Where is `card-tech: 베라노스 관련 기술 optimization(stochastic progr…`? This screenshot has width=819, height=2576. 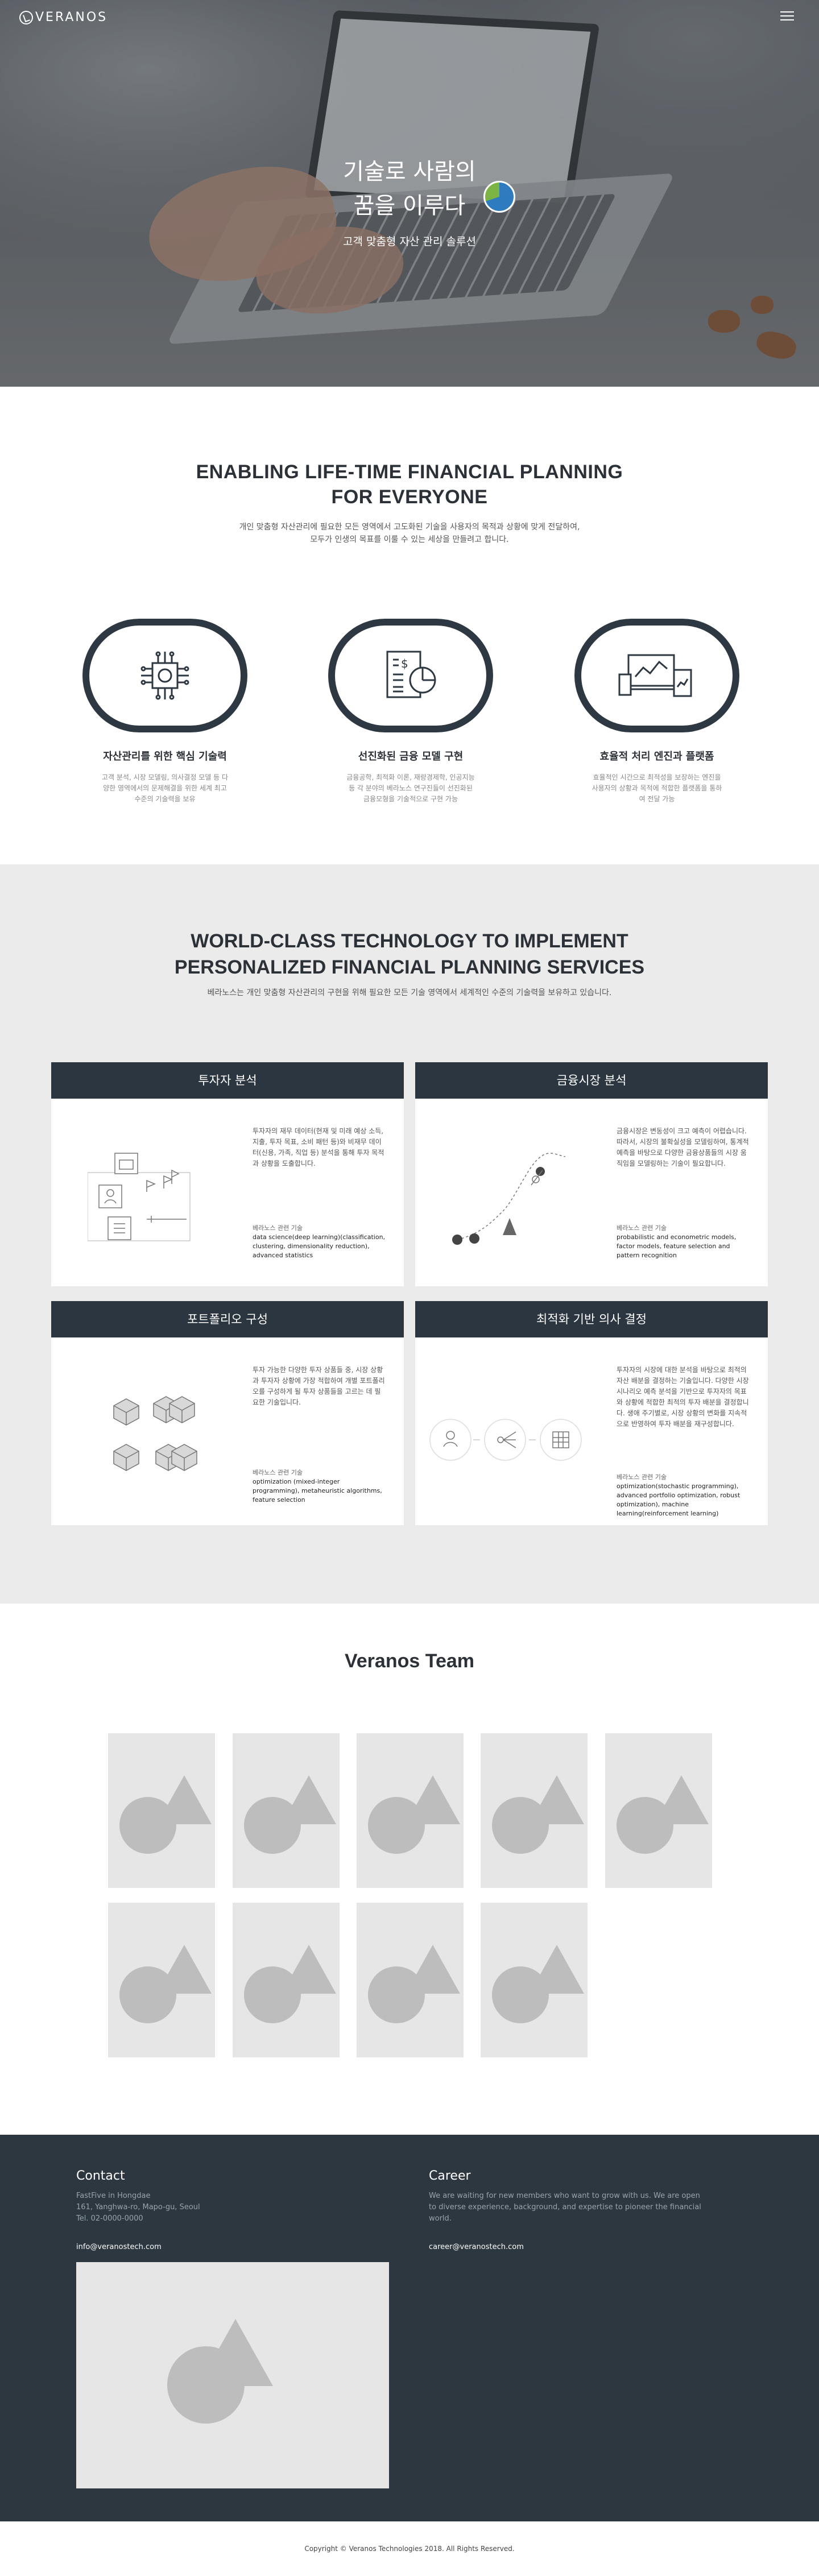
card-tech: 베라노스 관련 기술 optimization(stochastic progr… is located at coordinates (679, 1495).